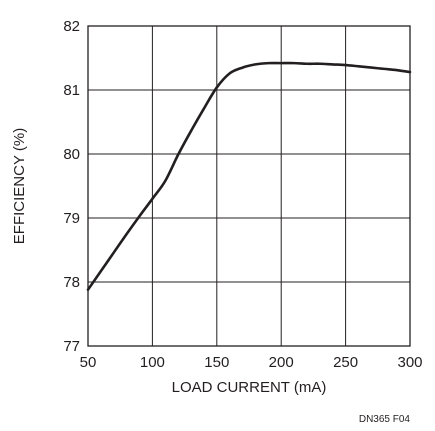  Describe the element at coordinates (281, 362) in the screenshot. I see `x-tick-label-200: 200` at that location.